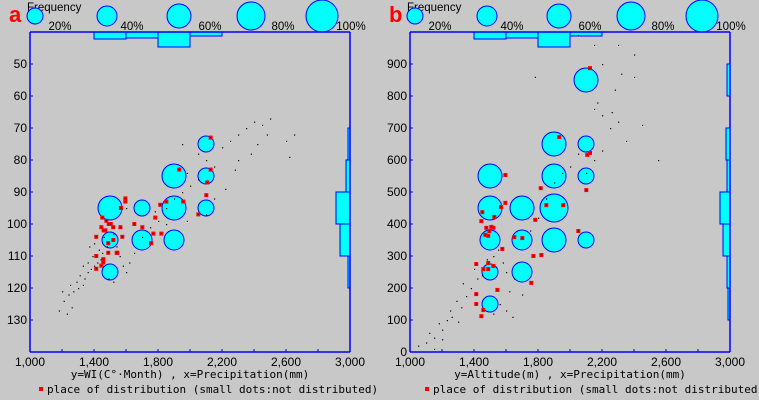 This screenshot has height=400, width=759. Describe the element at coordinates (17, 288) in the screenshot. I see `y-tick-label: 120` at that location.